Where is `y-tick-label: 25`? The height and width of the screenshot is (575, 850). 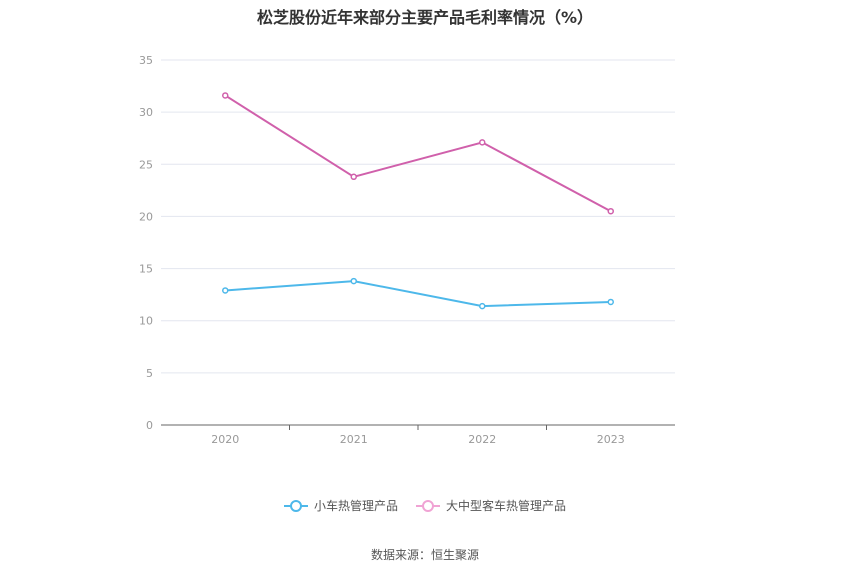
y-tick-label: 25 is located at coordinates (146, 164).